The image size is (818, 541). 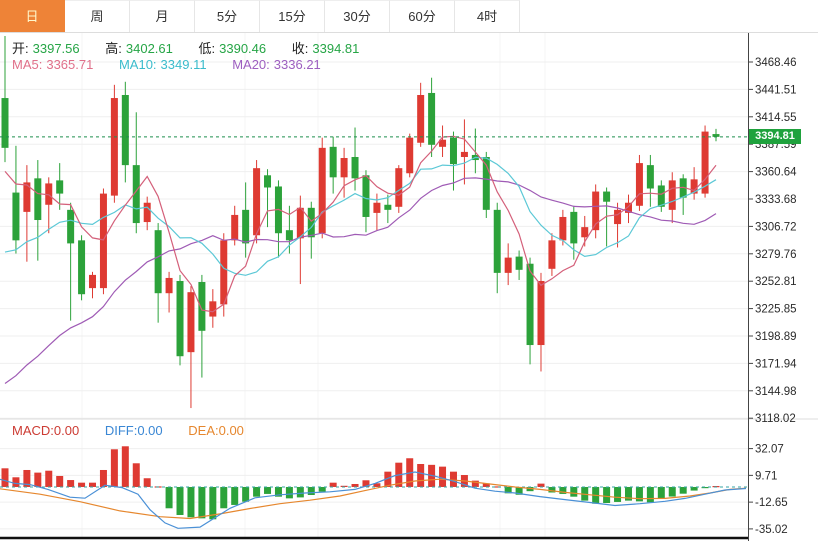 I want to click on tab-month: 月, so click(x=162, y=16).